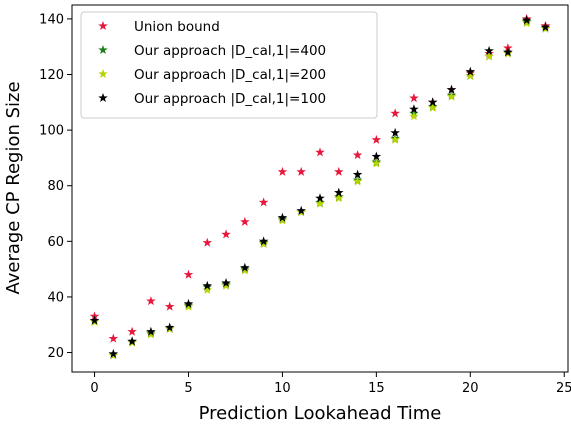 The width and height of the screenshot is (571, 425). I want to click on legend-item-1: Our approach |D_cal,1|=400, so click(212, 51).